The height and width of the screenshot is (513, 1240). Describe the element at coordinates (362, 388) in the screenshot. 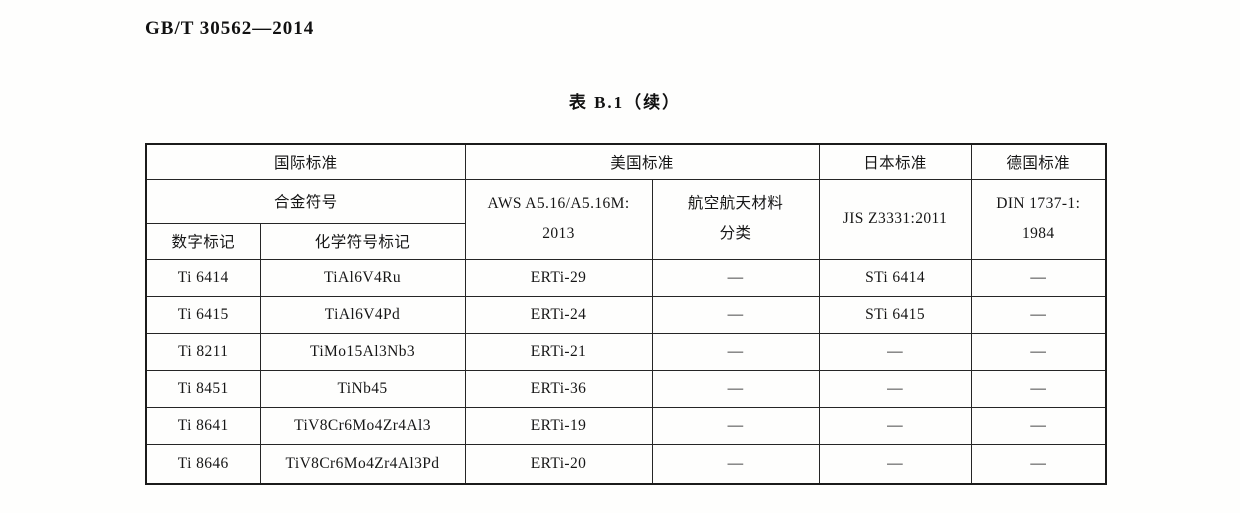

I see `cell-chemical: TiNb45` at that location.